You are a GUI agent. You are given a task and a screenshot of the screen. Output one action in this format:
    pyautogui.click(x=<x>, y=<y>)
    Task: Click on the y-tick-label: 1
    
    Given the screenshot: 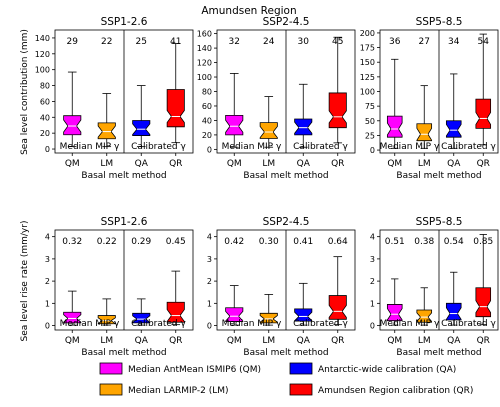 What is the action you would take?
    pyautogui.click(x=47, y=303)
    